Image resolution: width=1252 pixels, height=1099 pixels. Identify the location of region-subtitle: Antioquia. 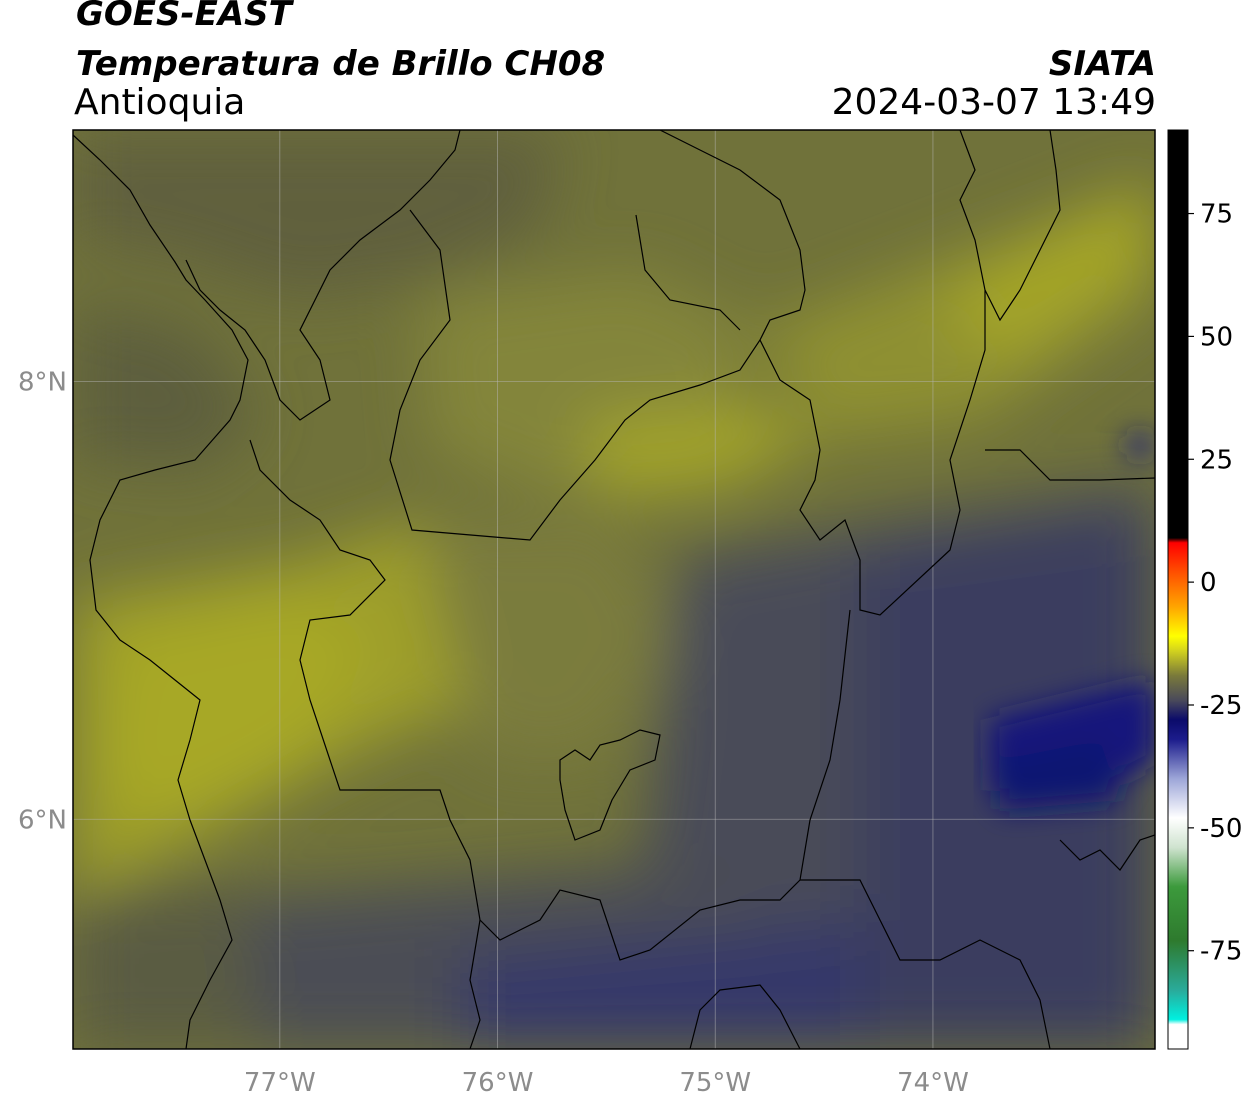
(160, 102).